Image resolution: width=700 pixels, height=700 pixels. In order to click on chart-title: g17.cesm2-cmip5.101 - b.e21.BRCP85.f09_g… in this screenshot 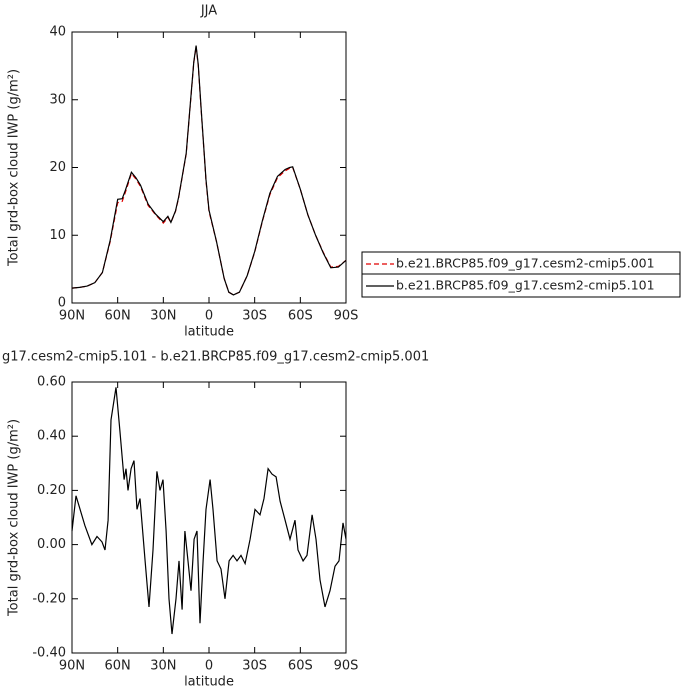, I will do `click(215, 357)`.